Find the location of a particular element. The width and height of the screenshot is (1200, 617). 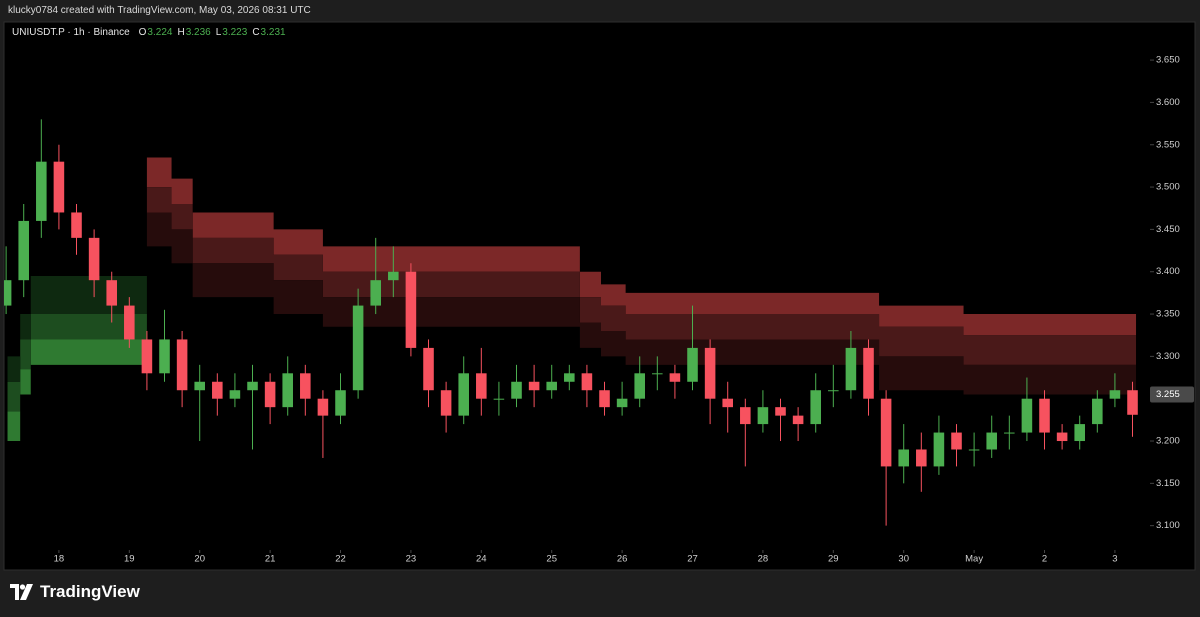

y-tick-label: 3.100 is located at coordinates (1168, 525).